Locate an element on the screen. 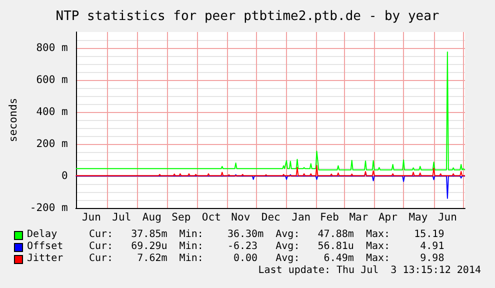  x-tick-label: Oct is located at coordinates (211, 218).